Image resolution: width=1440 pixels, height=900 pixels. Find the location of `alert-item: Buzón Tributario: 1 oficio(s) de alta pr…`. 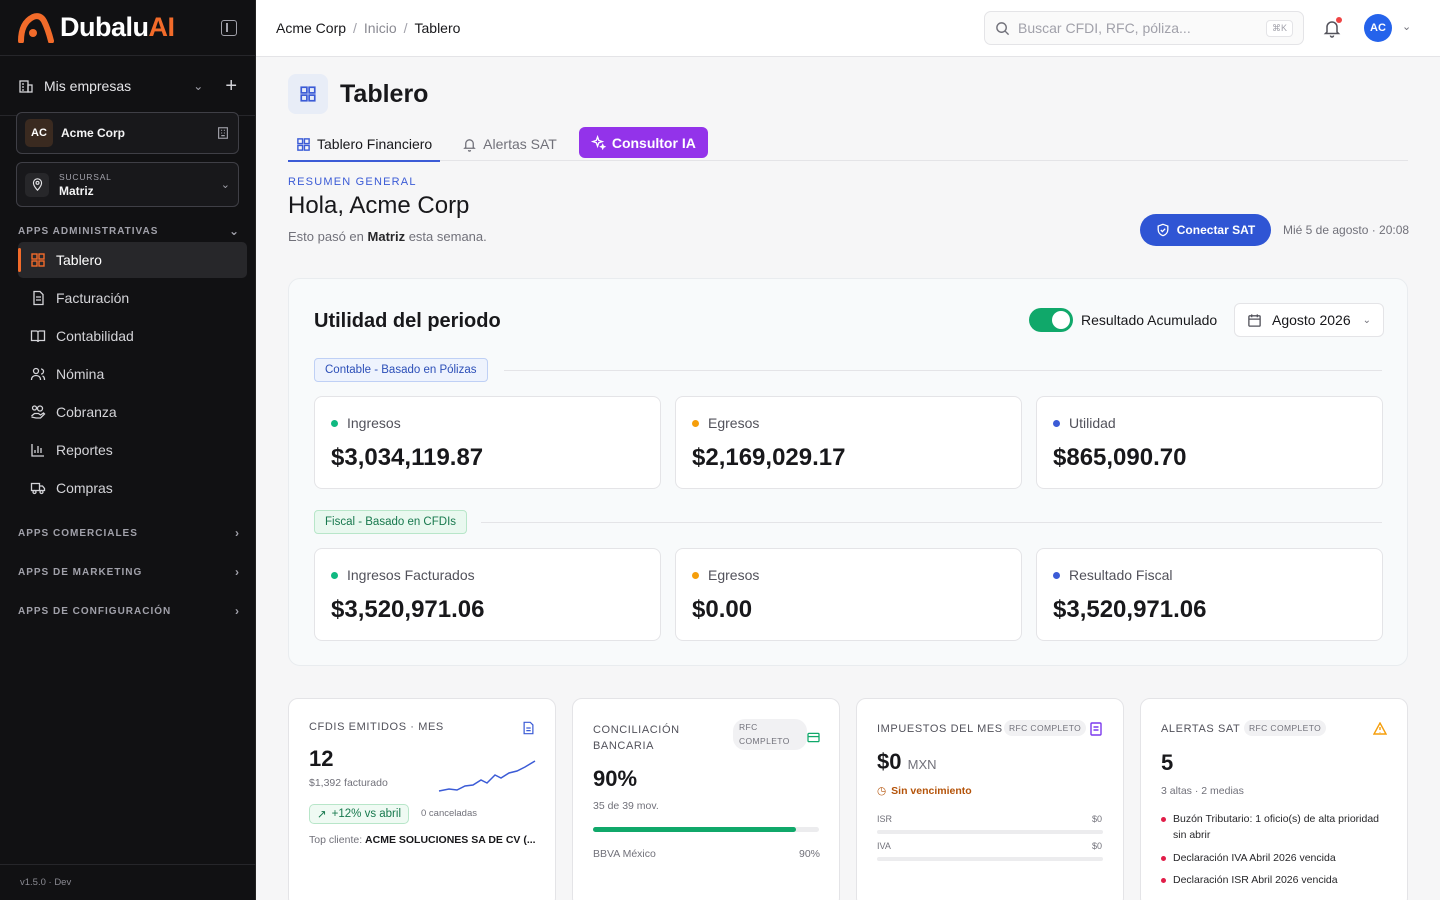

alert-item: Buzón Tributario: 1 oficio(s) de alta pr… is located at coordinates (1276, 828).